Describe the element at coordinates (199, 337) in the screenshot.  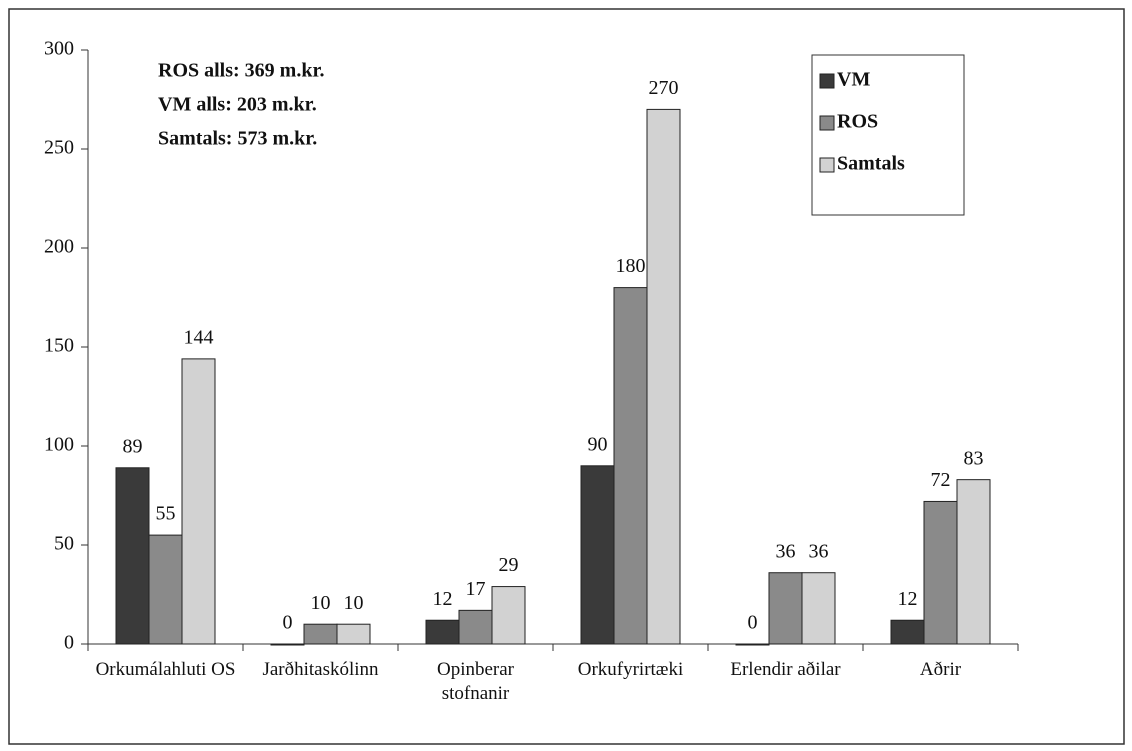
I see `data-label: 144` at that location.